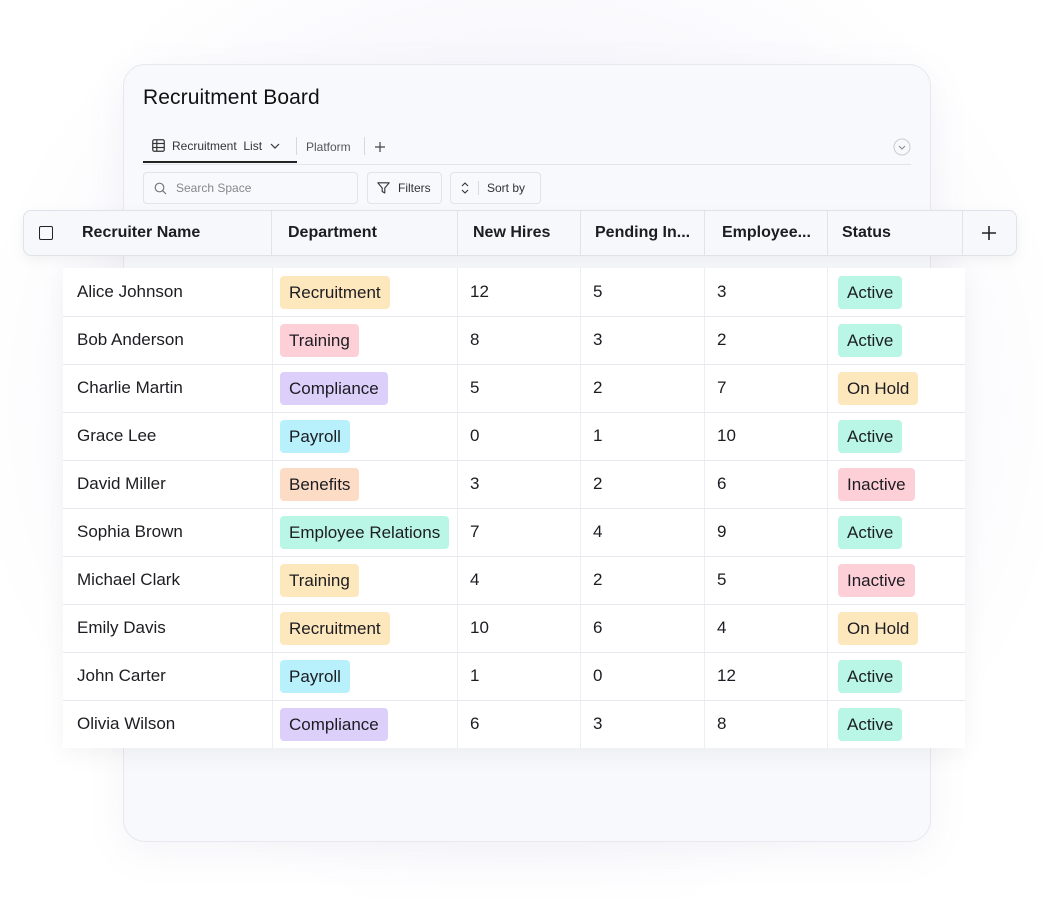 This screenshot has width=1043, height=899. What do you see at coordinates (495, 188) in the screenshot?
I see `sort-button: Sort by` at bounding box center [495, 188].